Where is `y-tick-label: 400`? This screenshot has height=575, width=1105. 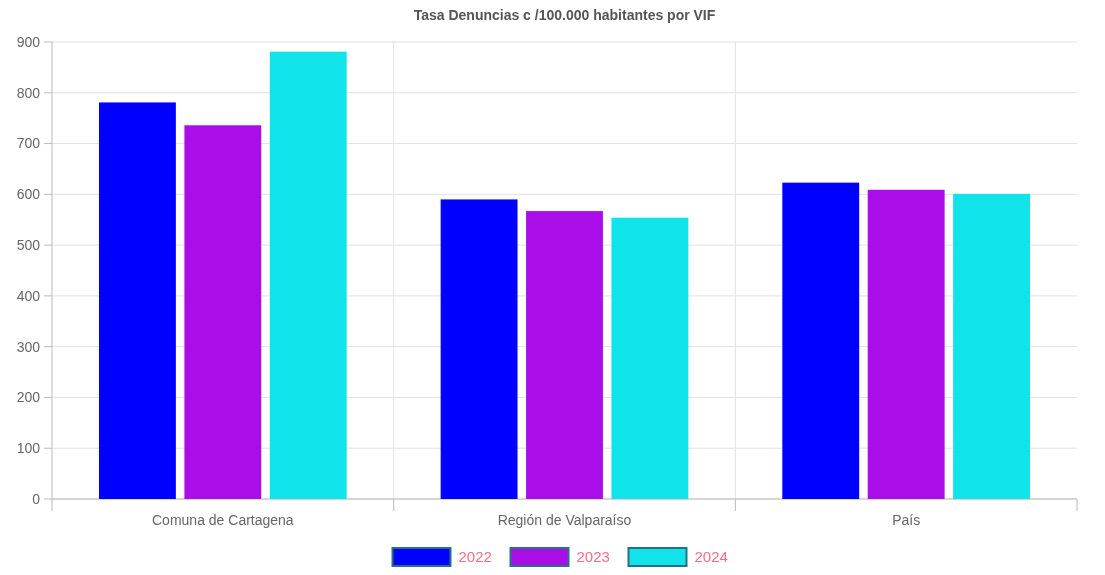 y-tick-label: 400 is located at coordinates (28, 295).